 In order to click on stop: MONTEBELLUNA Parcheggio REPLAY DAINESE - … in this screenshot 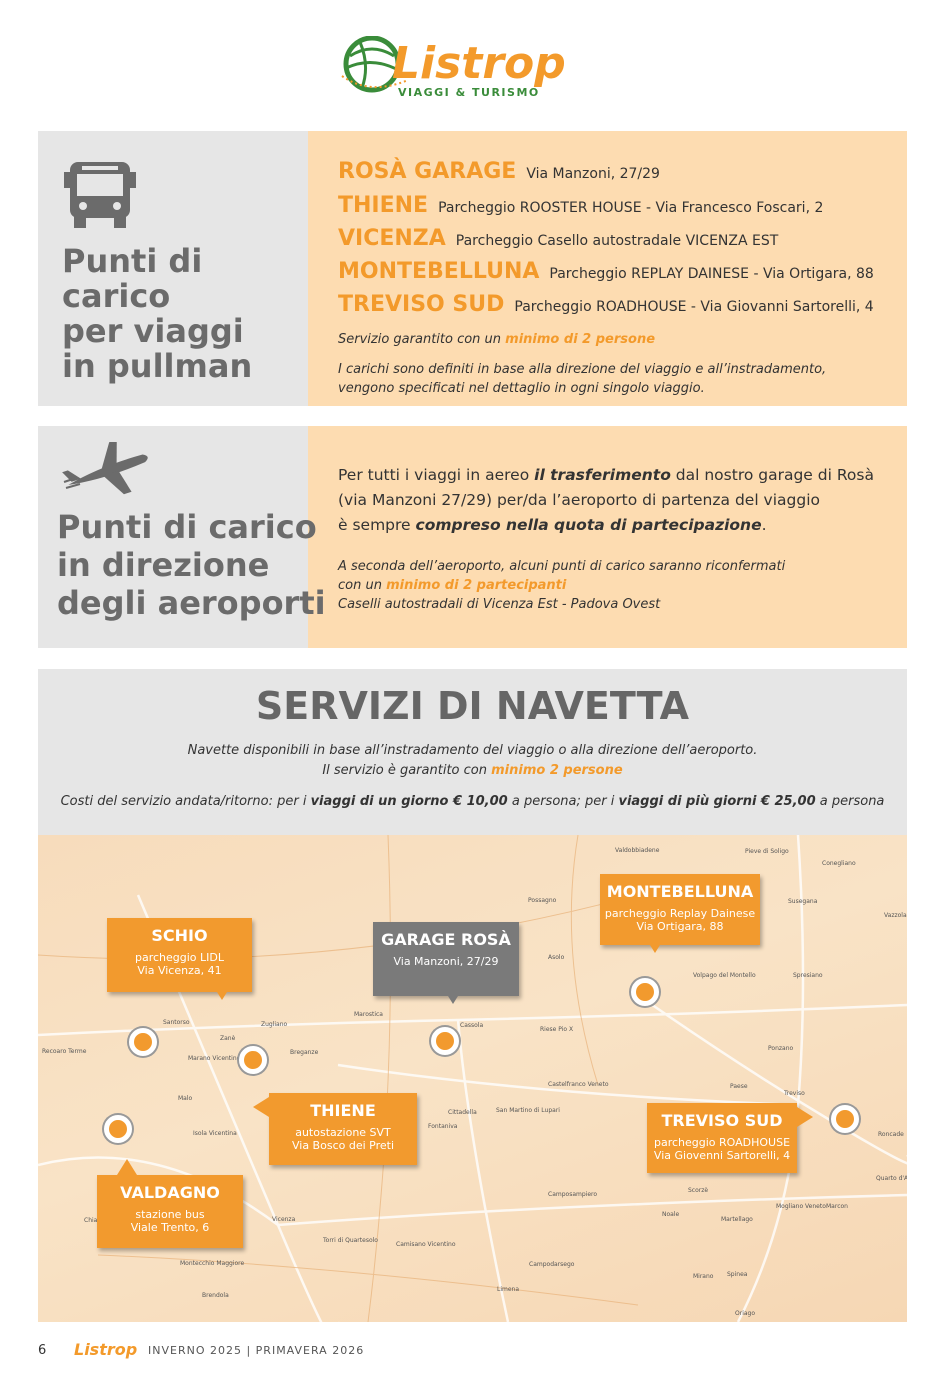, I will do `click(606, 271)`.